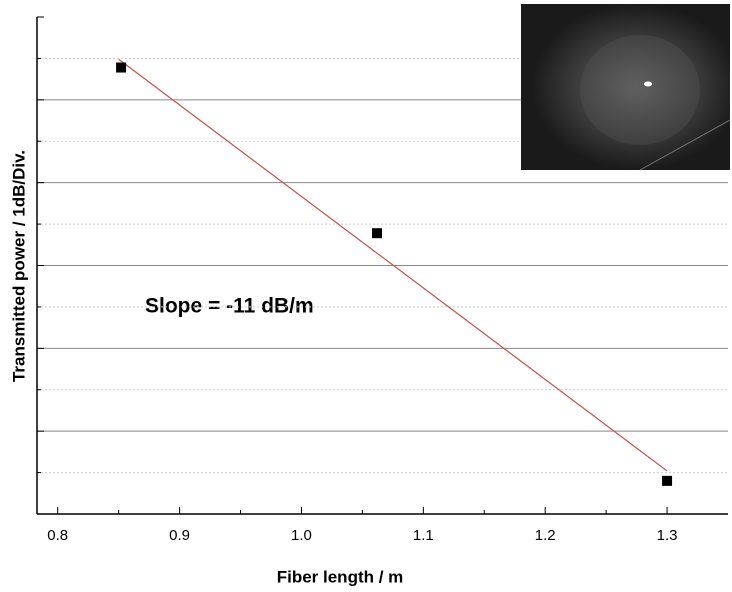 This screenshot has width=732, height=592. Describe the element at coordinates (667, 535) in the screenshot. I see `x-tick-label: 1.3` at that location.